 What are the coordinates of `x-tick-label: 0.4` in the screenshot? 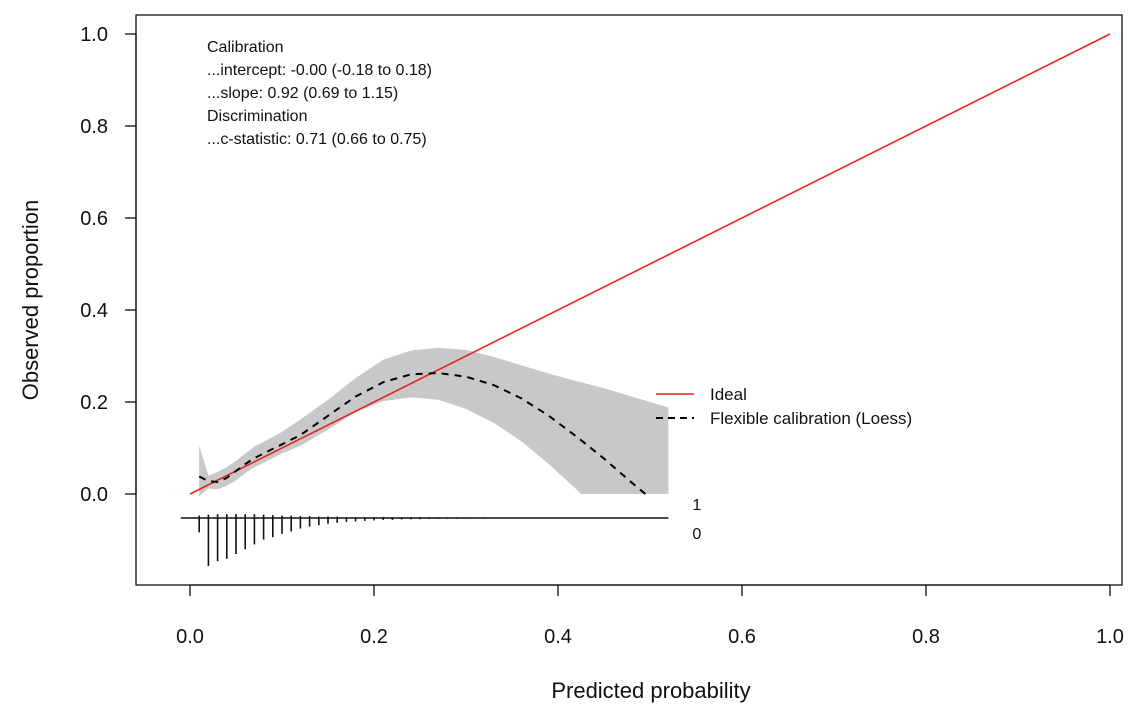 It's located at (558, 637).